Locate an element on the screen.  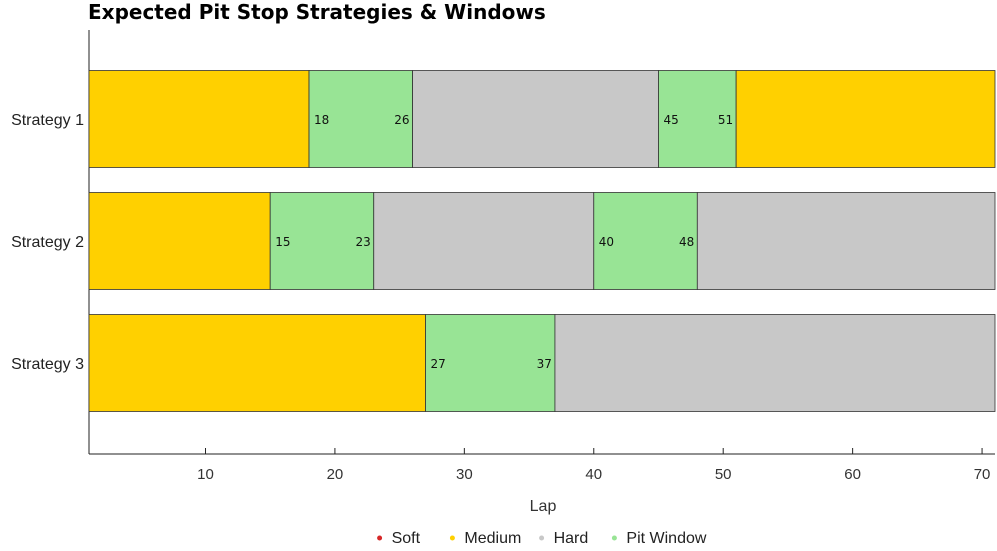
legend-label-soft: Soft is located at coordinates (406, 538).